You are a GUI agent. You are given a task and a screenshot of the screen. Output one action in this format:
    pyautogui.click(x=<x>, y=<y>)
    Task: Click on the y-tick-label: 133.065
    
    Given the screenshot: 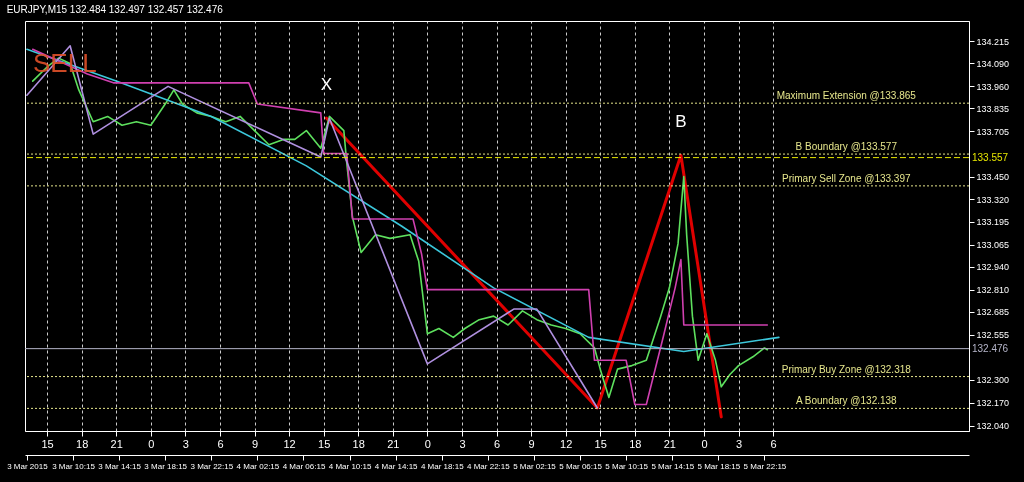 What is the action you would take?
    pyautogui.click(x=993, y=245)
    